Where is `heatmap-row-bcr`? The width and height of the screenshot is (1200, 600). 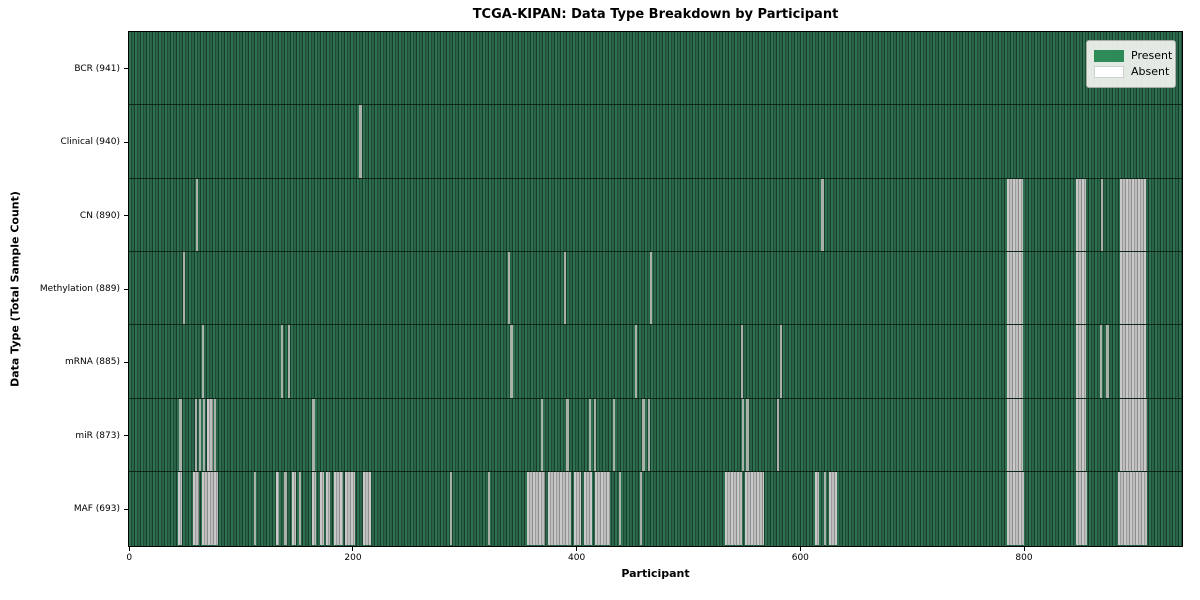 heatmap-row-bcr is located at coordinates (655, 69).